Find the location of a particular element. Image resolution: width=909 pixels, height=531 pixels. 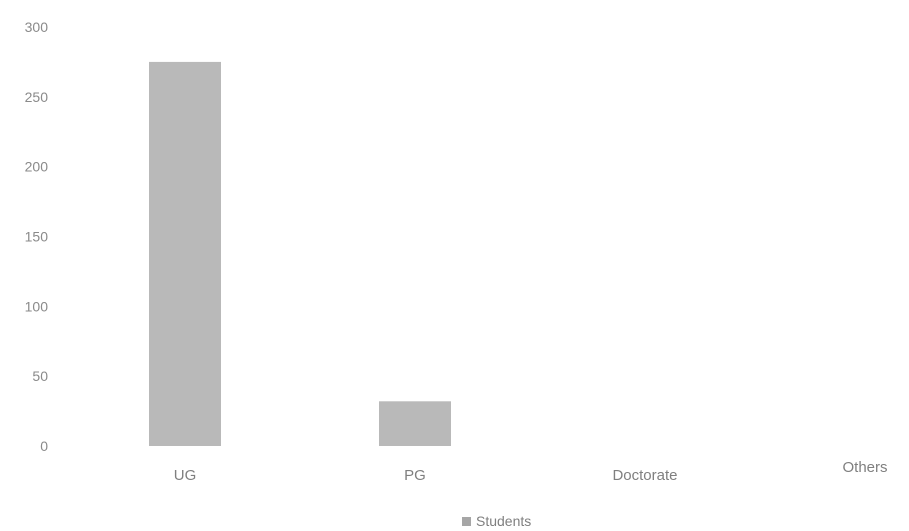

legend: Students is located at coordinates (496, 521).